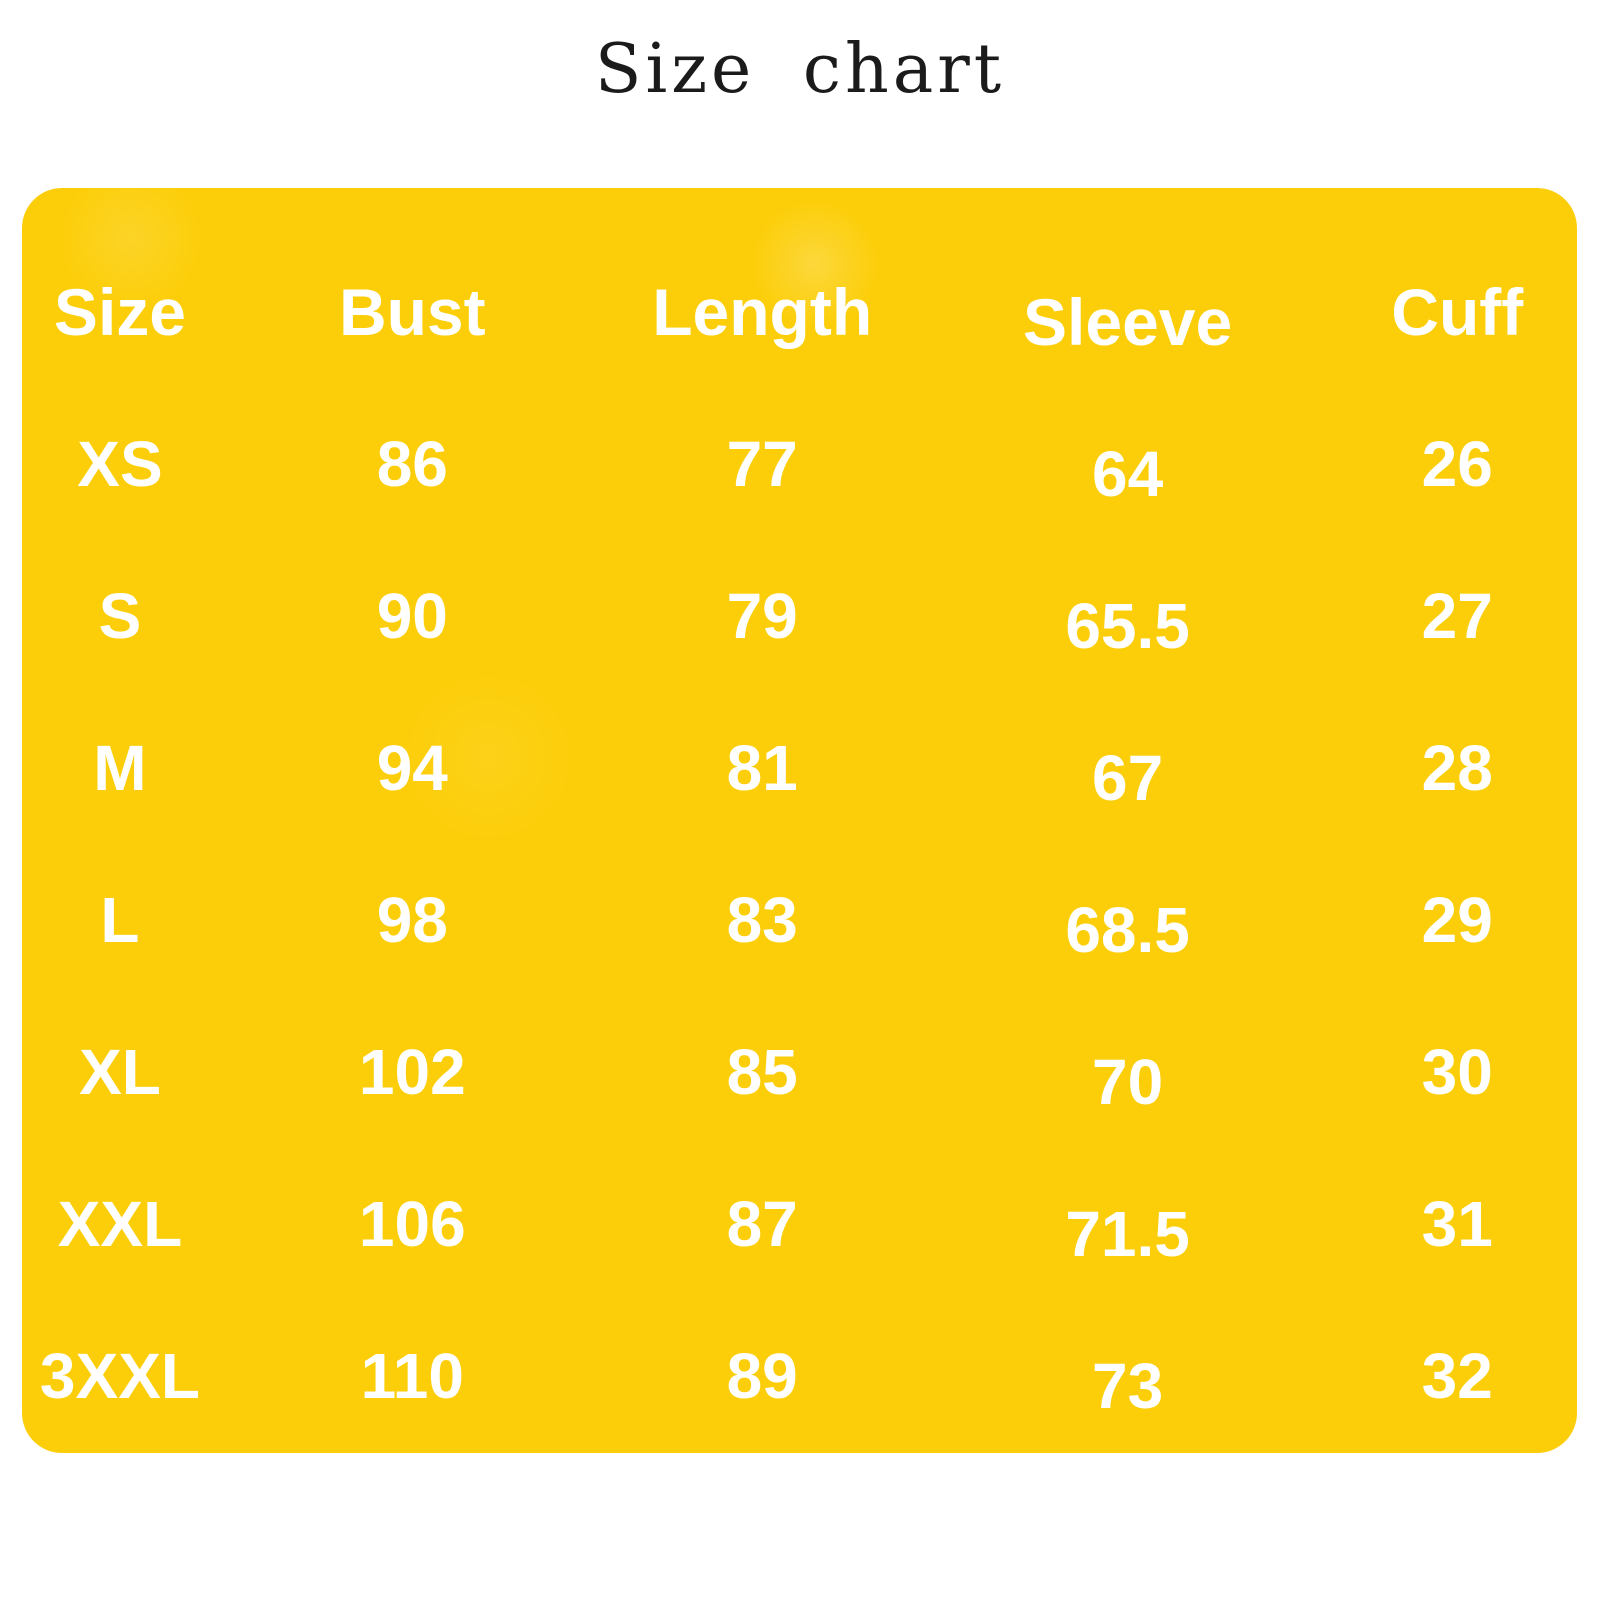 This screenshot has height=1600, width=1600. I want to click on table-row-3xxl: 3XXL 110 89 73 32, so click(799, 1376).